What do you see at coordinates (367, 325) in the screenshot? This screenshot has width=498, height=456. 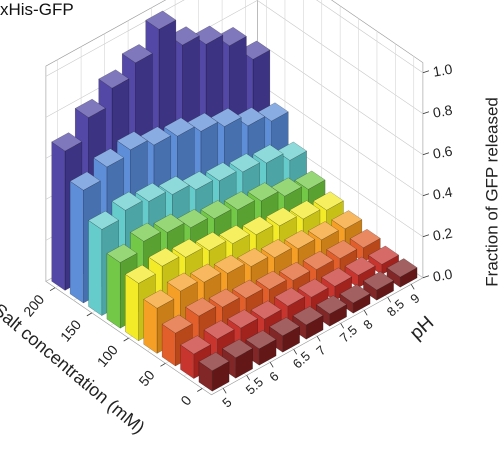 I see `x-tick-label: 8` at bounding box center [367, 325].